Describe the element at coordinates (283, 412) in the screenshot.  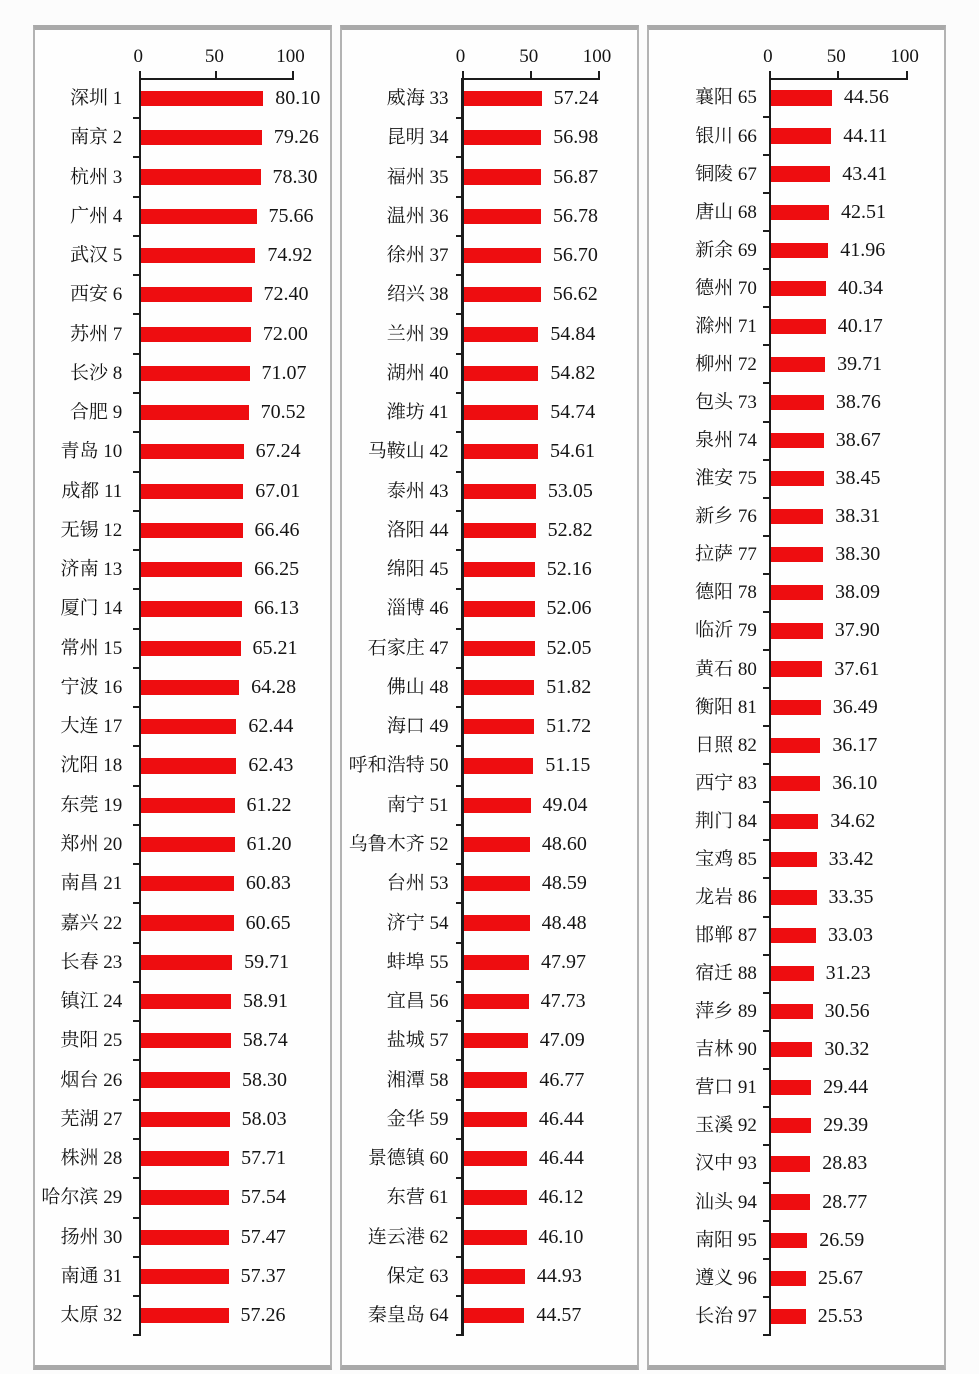
I see `value-label: 70.52` at that location.